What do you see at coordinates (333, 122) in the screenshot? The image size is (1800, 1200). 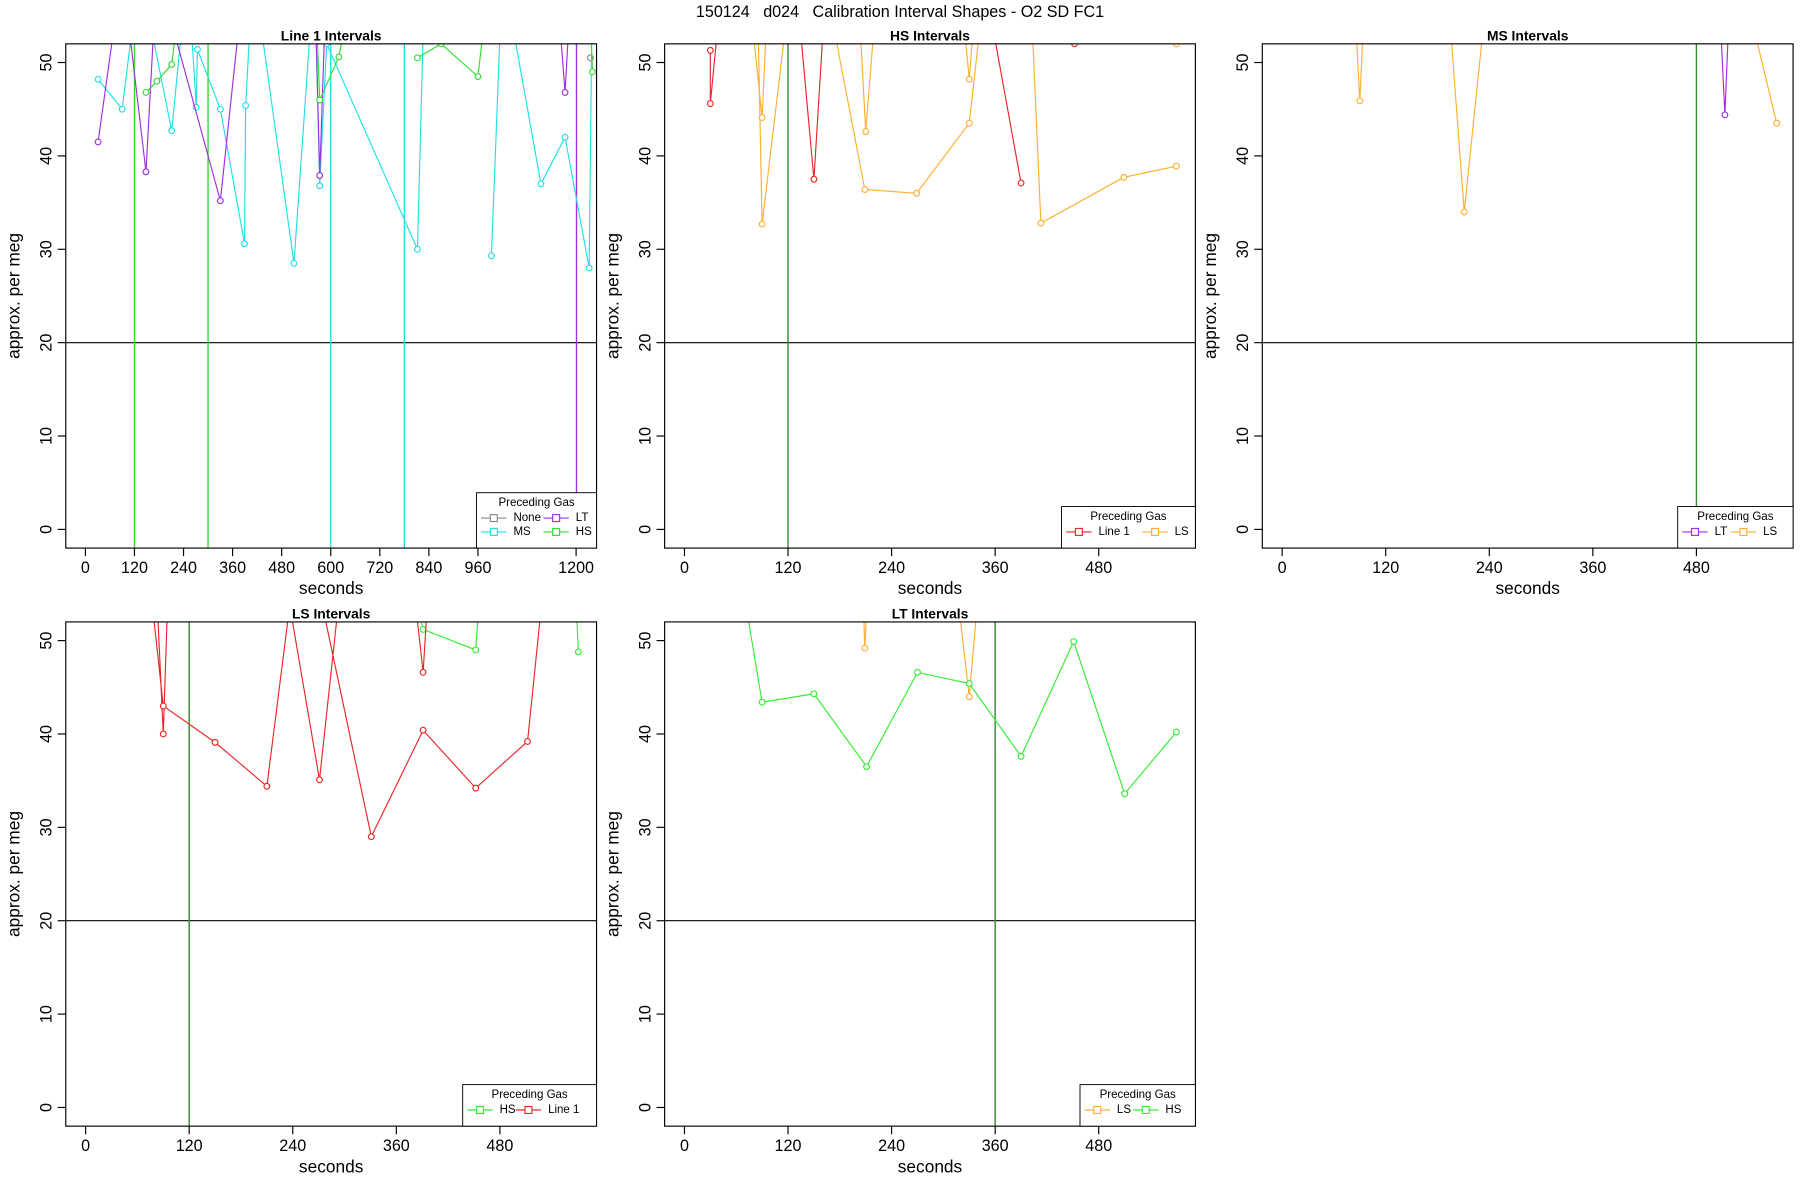 I see `series-line` at bounding box center [333, 122].